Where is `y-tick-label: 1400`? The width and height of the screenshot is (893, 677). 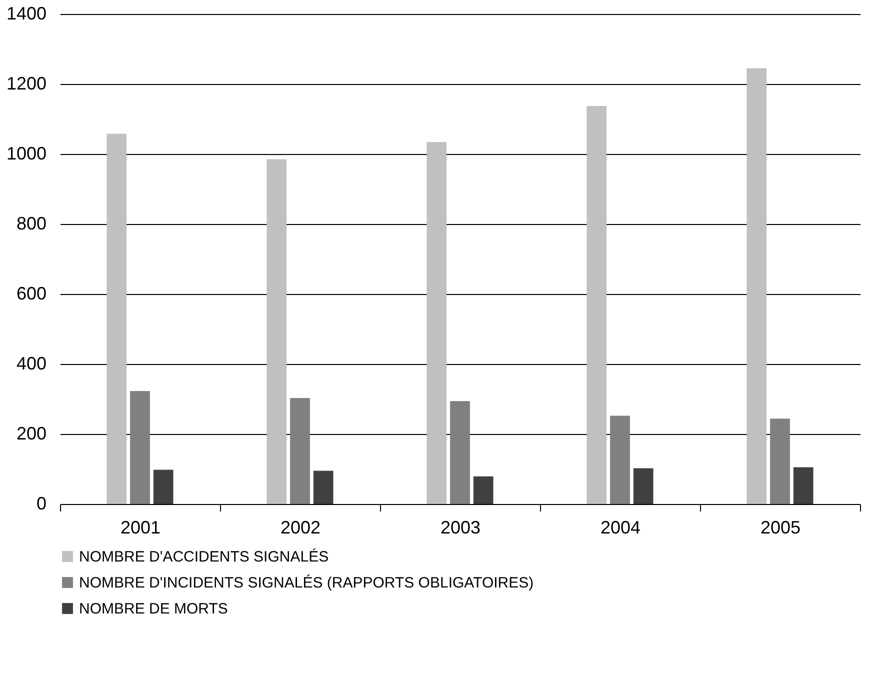 y-tick-label: 1400 is located at coordinates (26, 14).